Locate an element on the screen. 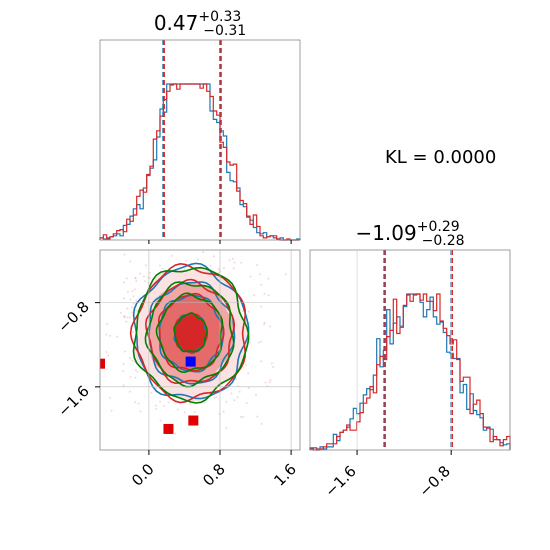 The image size is (550, 550). joint-content is located at coordinates (192, 348).